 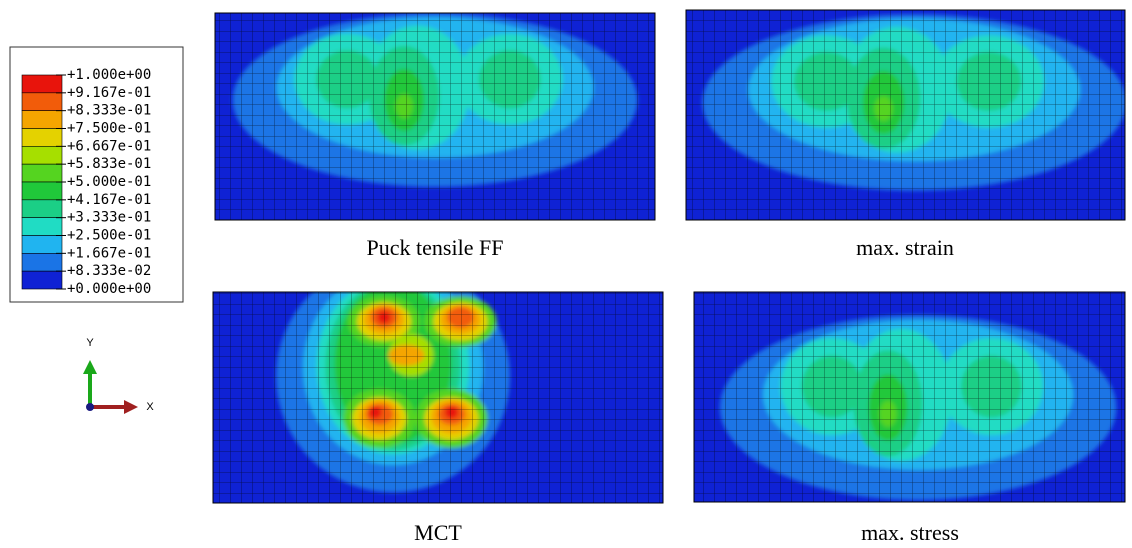 What do you see at coordinates (910, 532) in the screenshot?
I see `panel-caption: max. stress` at bounding box center [910, 532].